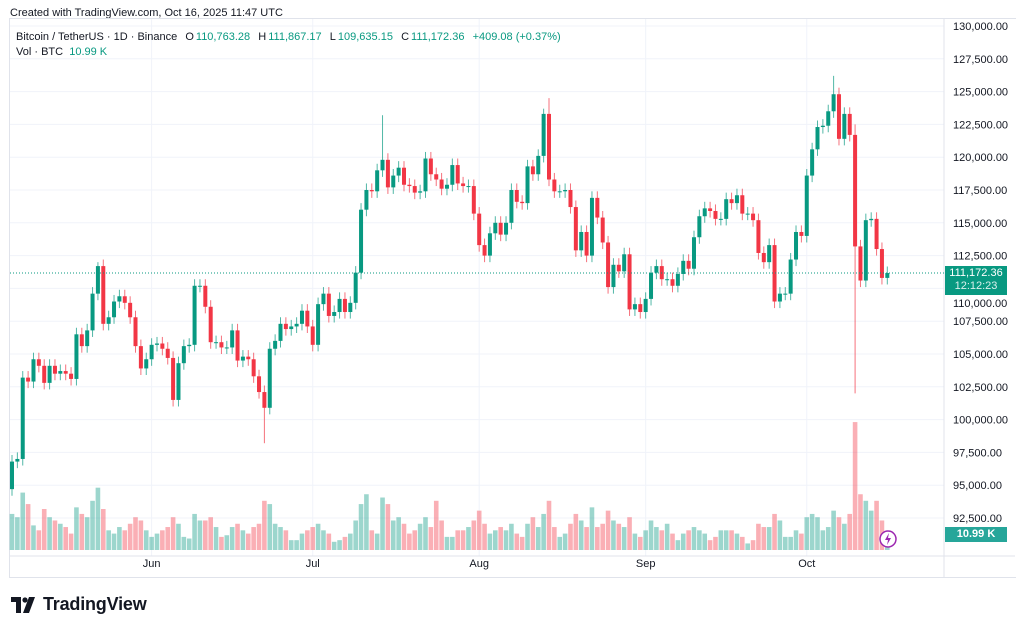 The image size is (1024, 630). Describe the element at coordinates (365, 37) in the screenshot. I see `low-value: 109,635.15` at that location.